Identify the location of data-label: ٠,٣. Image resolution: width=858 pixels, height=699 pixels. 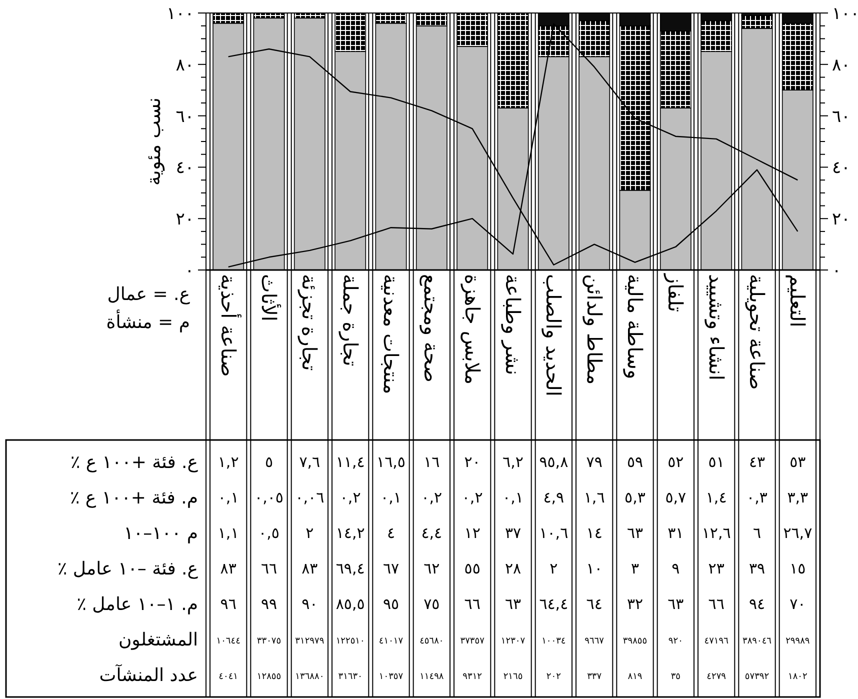
(757, 497).